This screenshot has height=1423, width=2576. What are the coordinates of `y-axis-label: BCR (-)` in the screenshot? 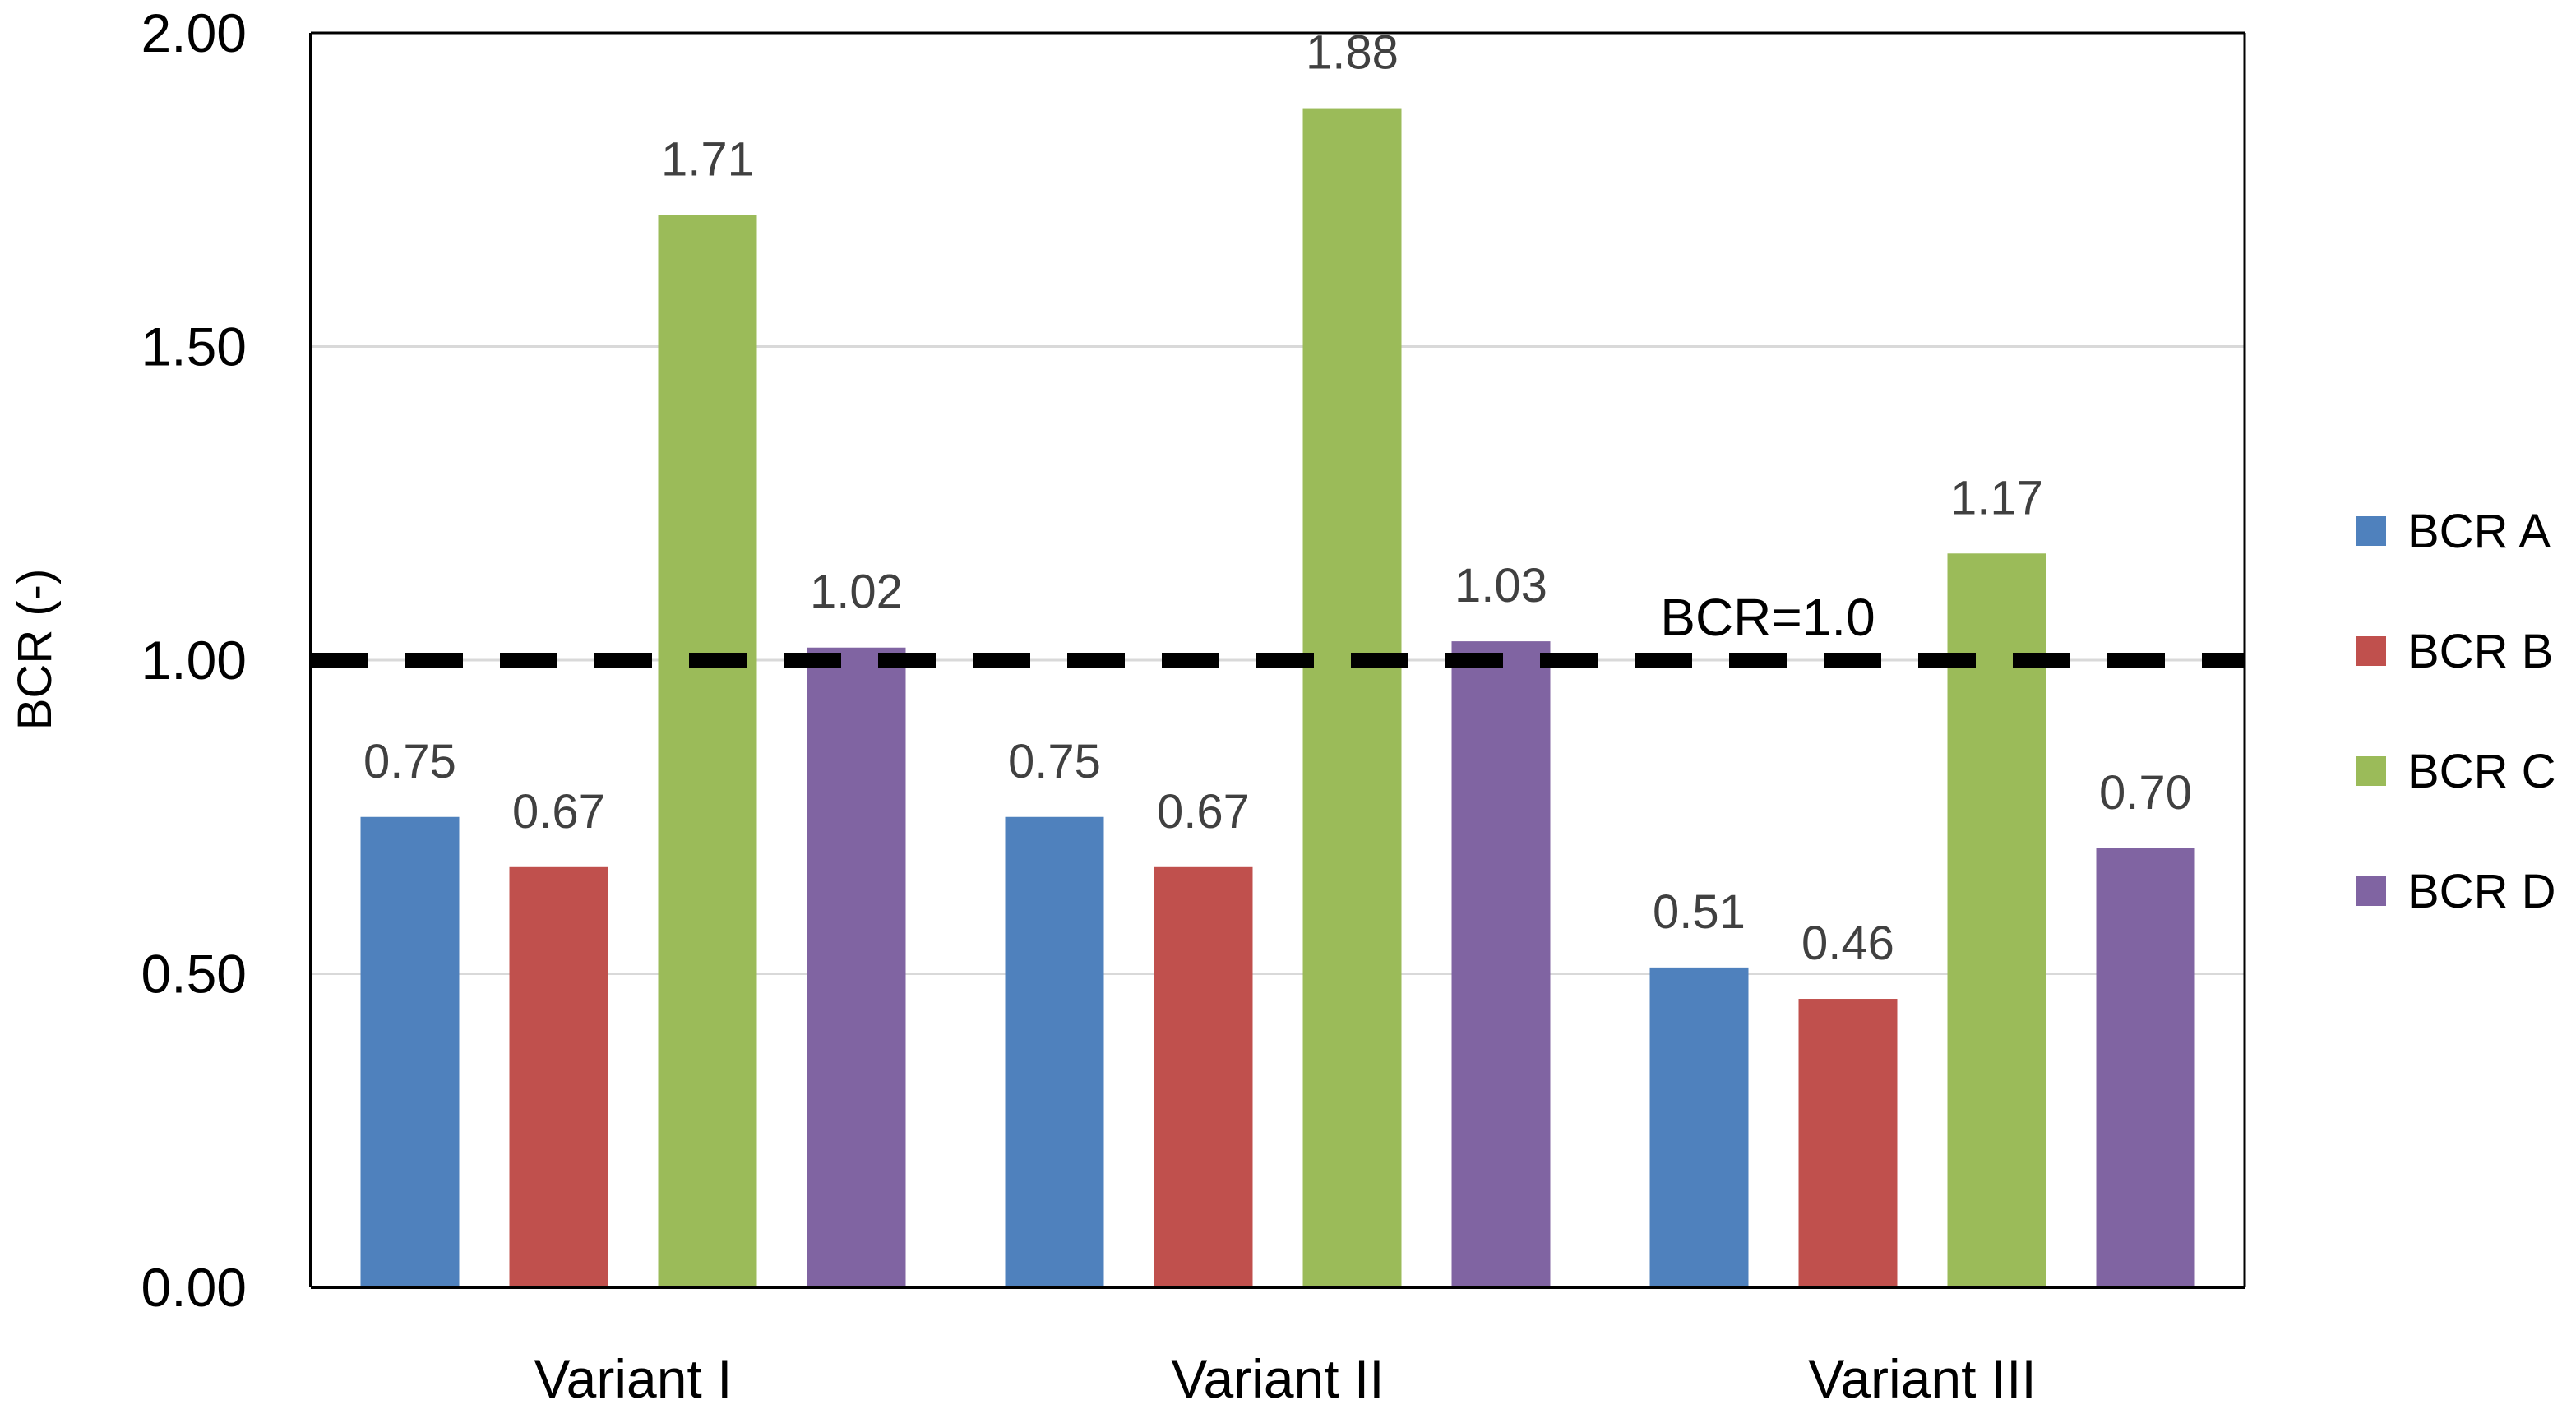 It's located at (35, 650).